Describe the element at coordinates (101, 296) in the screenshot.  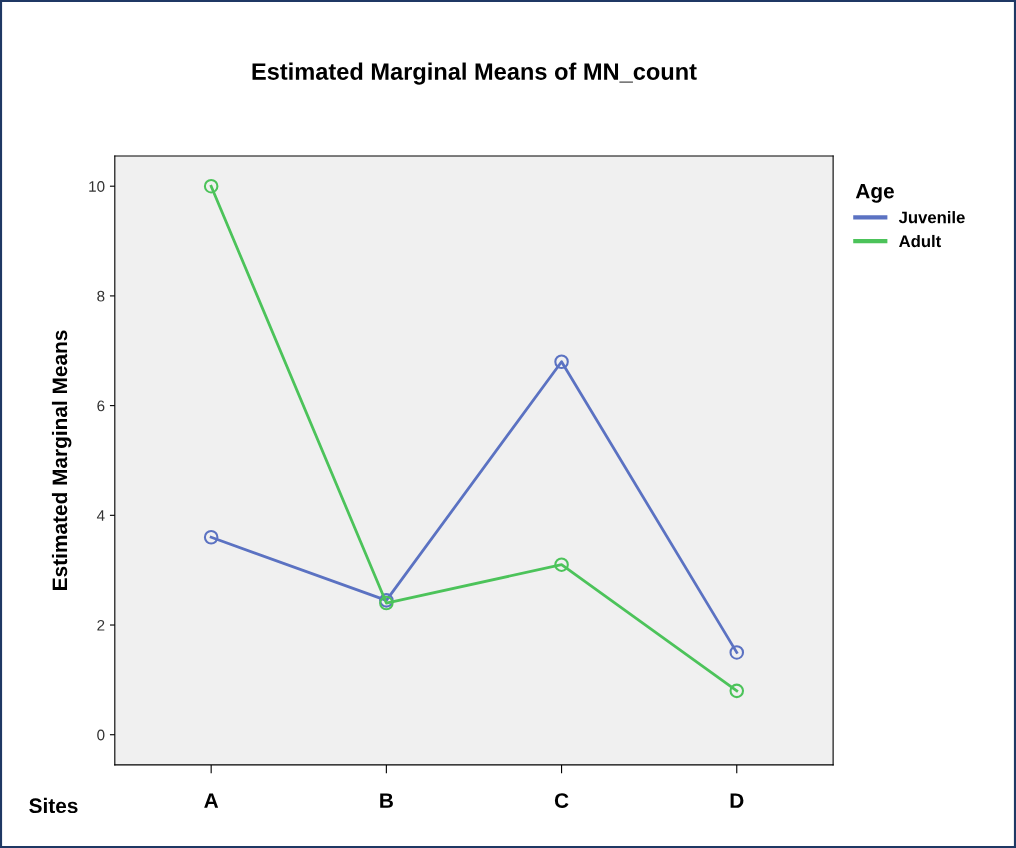
I see `y-tick-label: 8` at that location.